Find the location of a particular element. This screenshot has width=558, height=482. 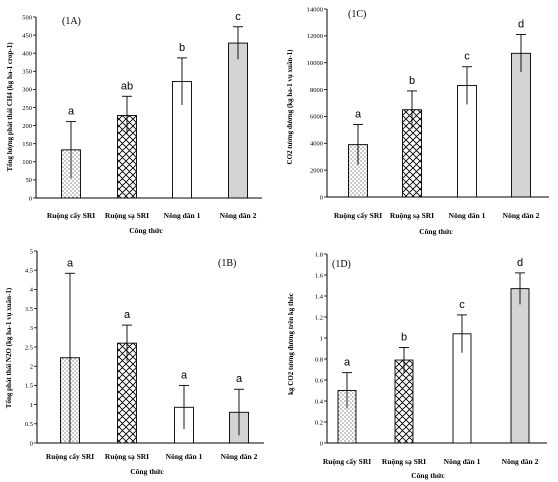

y-tick-label: 450 is located at coordinates (27, 35).